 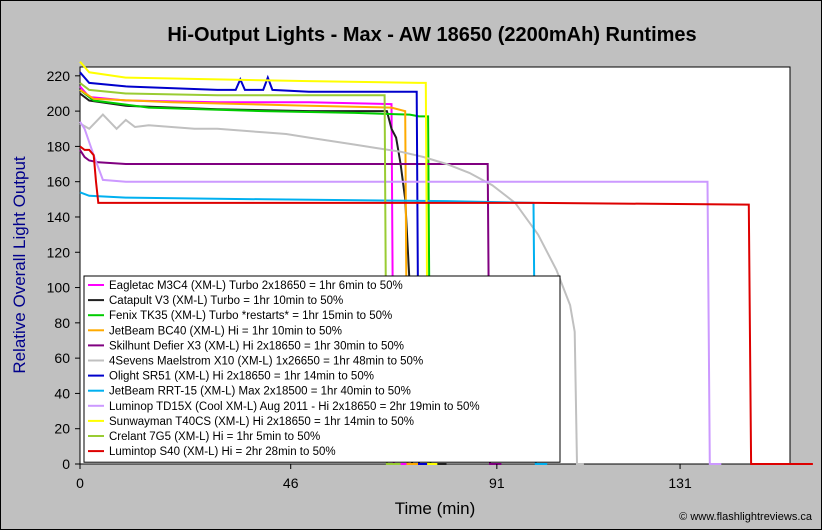 I want to click on y-tick-label: 60, so click(x=62, y=358).